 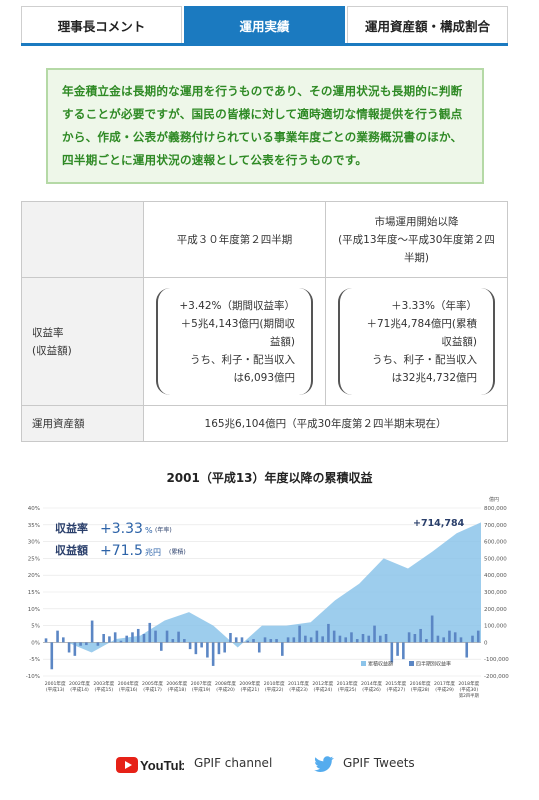 I want to click on y-tick-label-left: 40%, so click(x=34, y=509).